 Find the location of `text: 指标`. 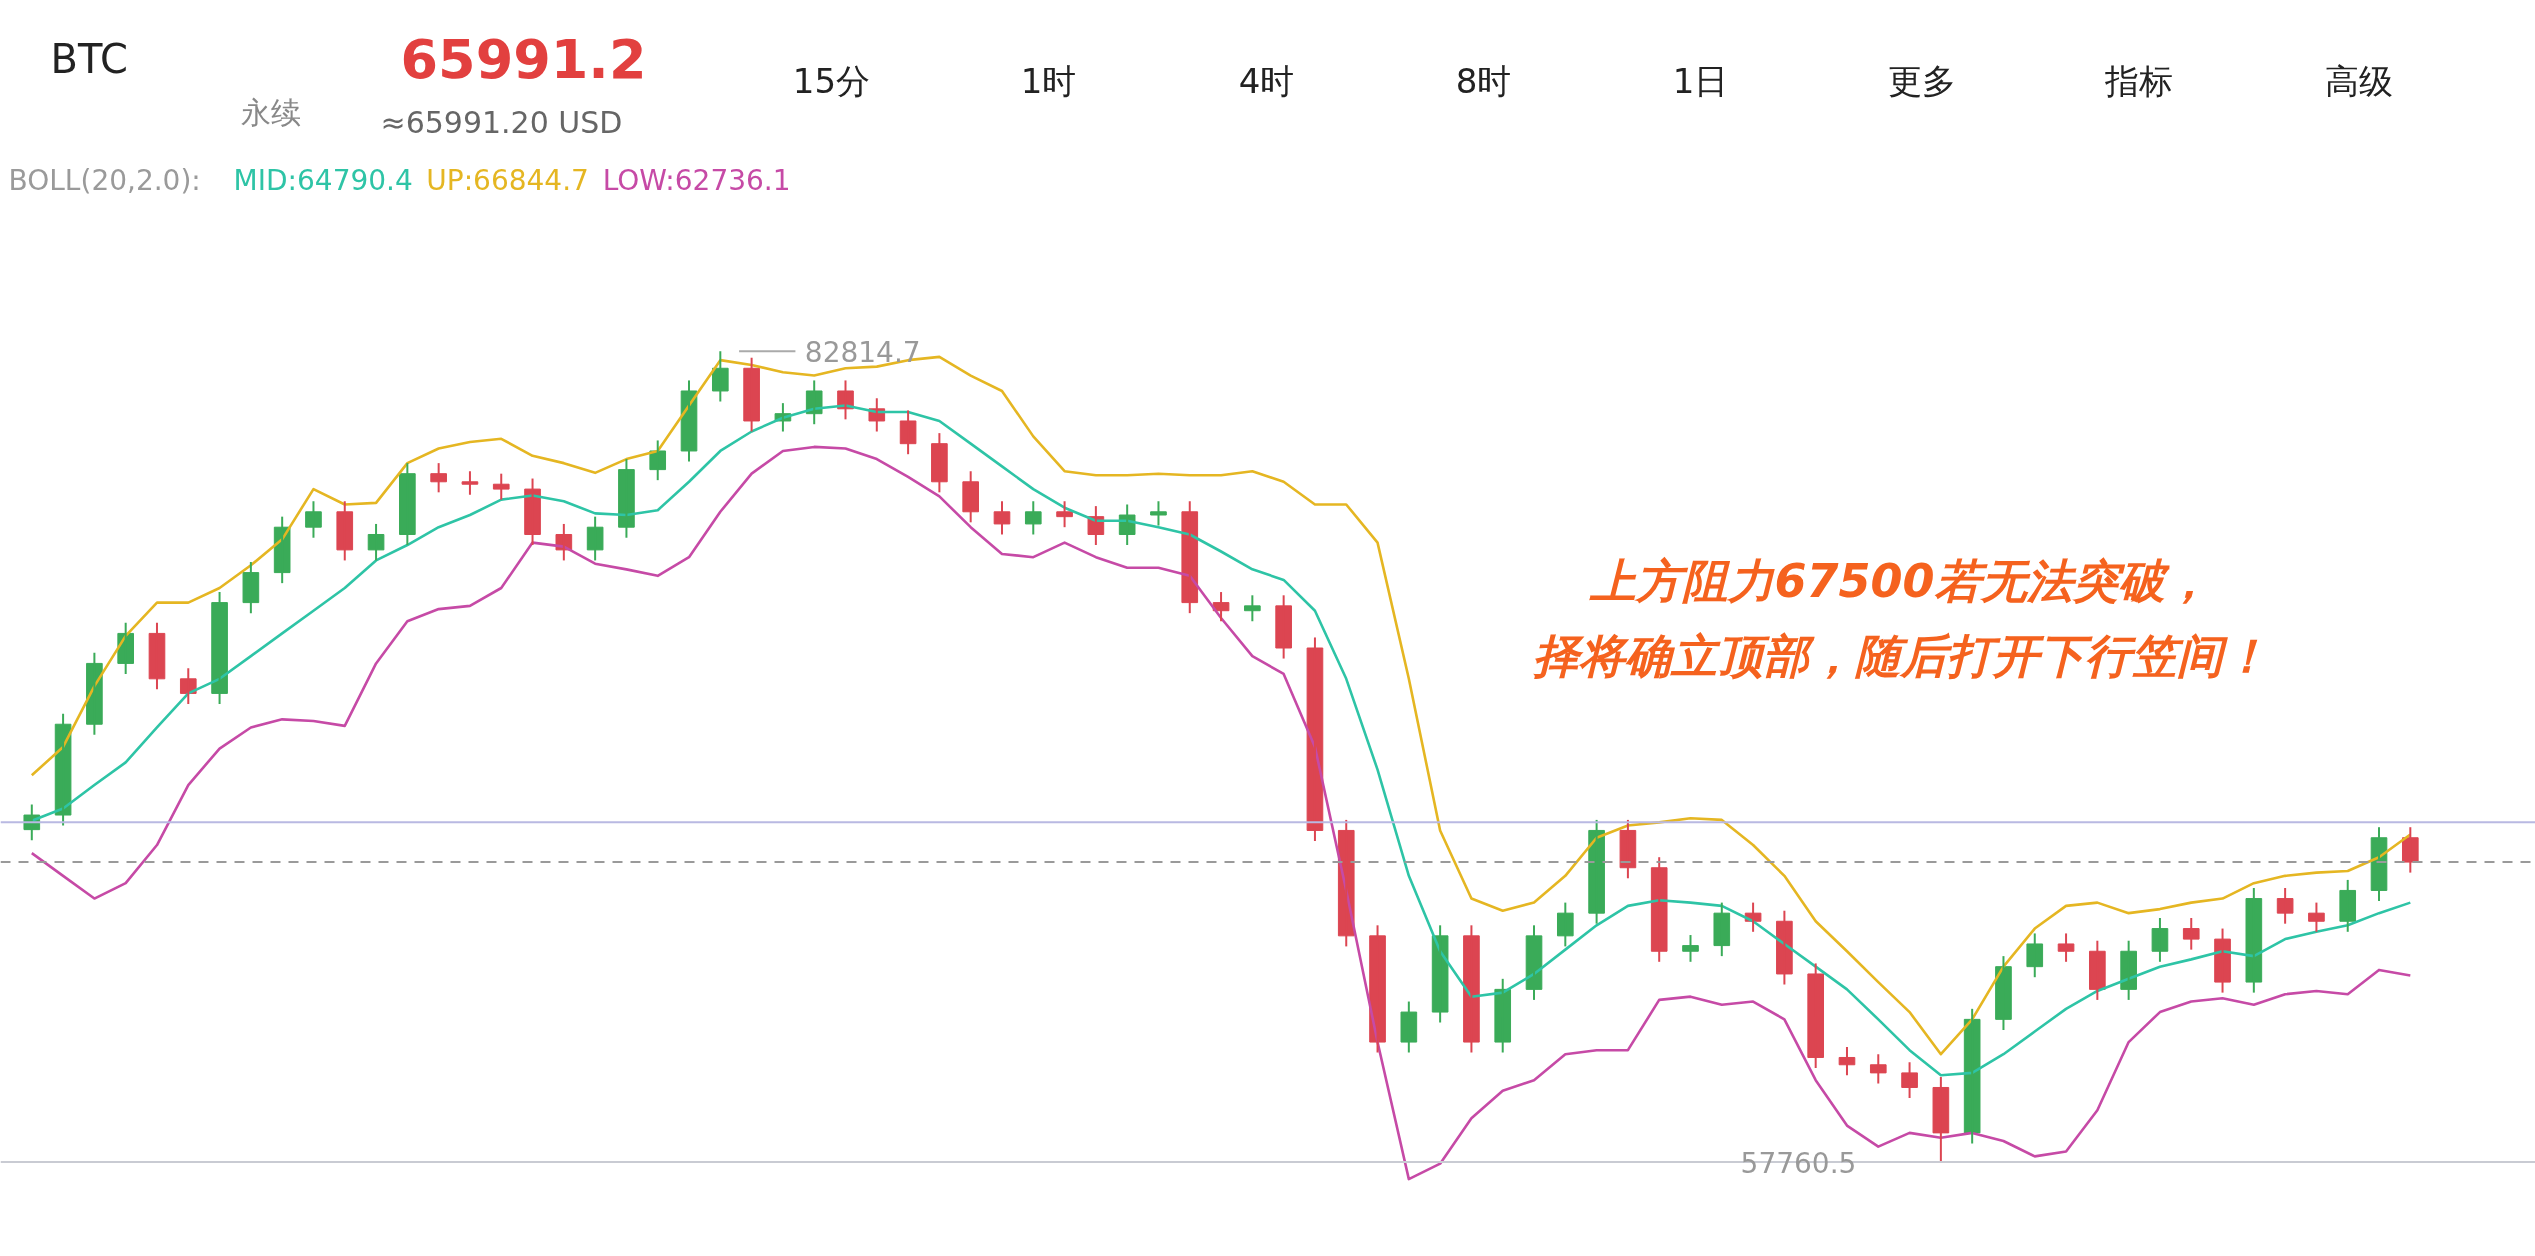

text: 指标 is located at coordinates (2138, 80).